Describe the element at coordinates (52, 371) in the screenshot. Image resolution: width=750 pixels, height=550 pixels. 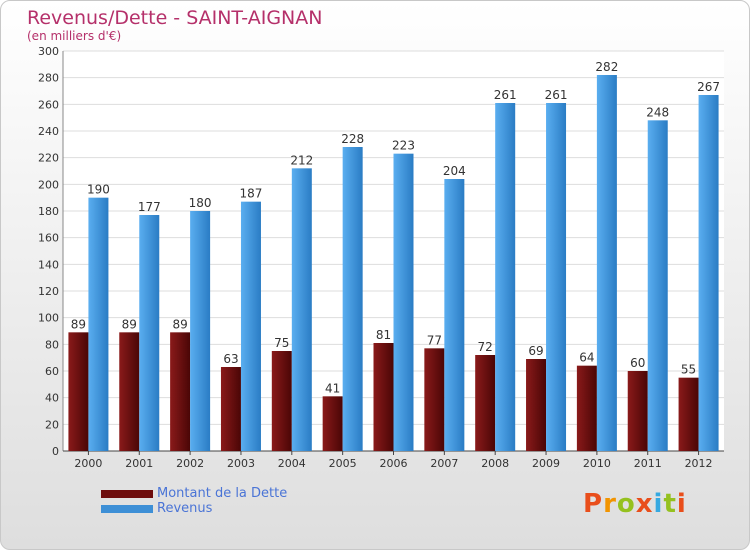
I see `y-tick-label: 60` at that location.